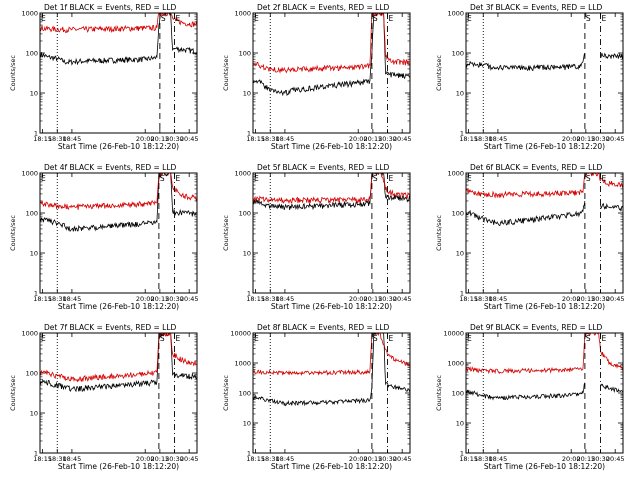 The width and height of the screenshot is (640, 480). What do you see at coordinates (468, 299) in the screenshot?
I see `x-tick-label: 18:15` at bounding box center [468, 299].